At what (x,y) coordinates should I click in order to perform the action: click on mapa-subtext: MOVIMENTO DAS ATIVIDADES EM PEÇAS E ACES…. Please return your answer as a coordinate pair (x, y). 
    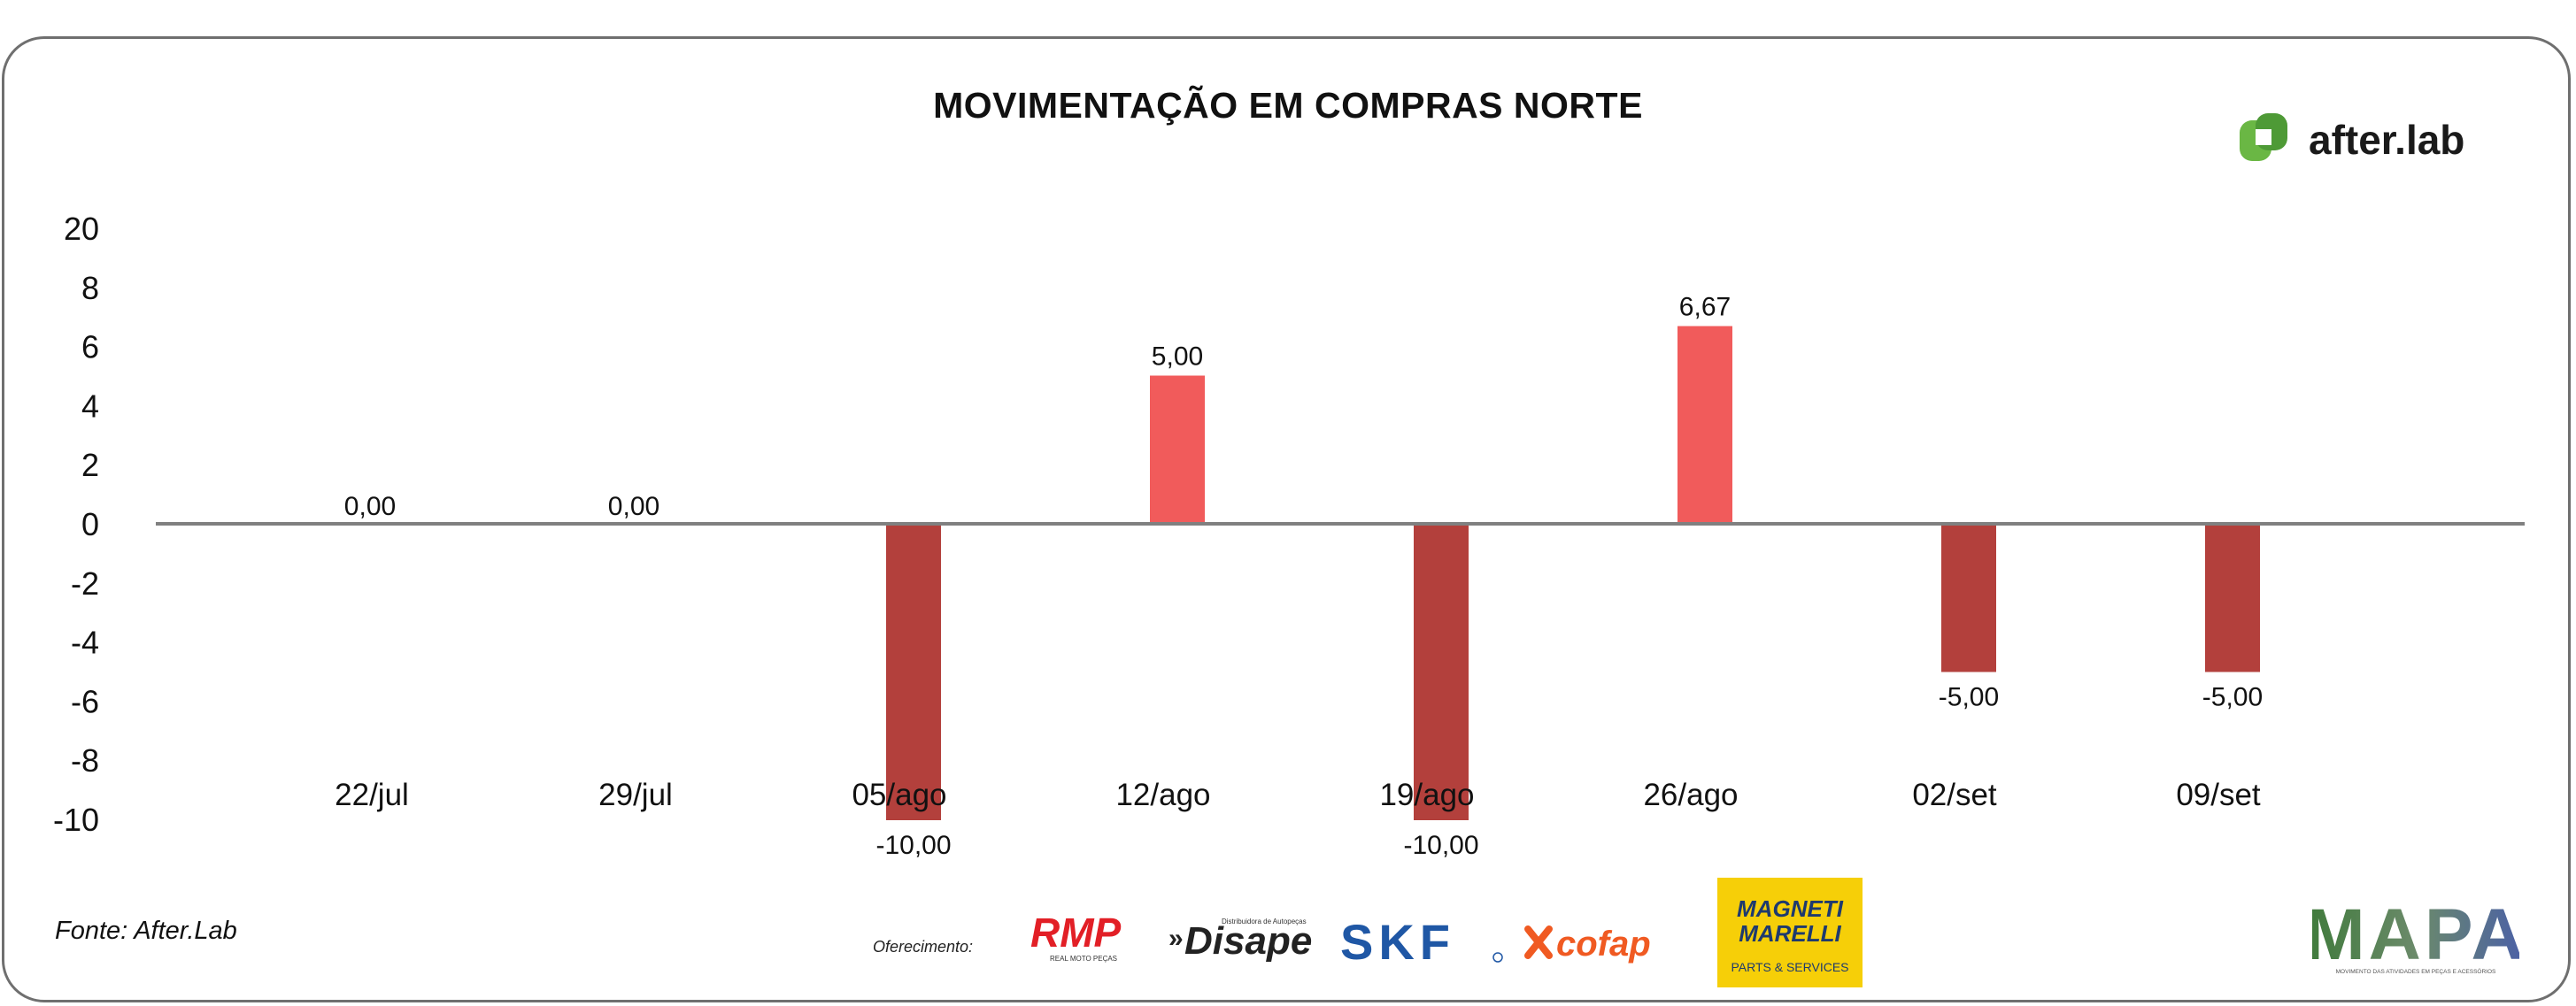
    Looking at the image, I should click on (2416, 971).